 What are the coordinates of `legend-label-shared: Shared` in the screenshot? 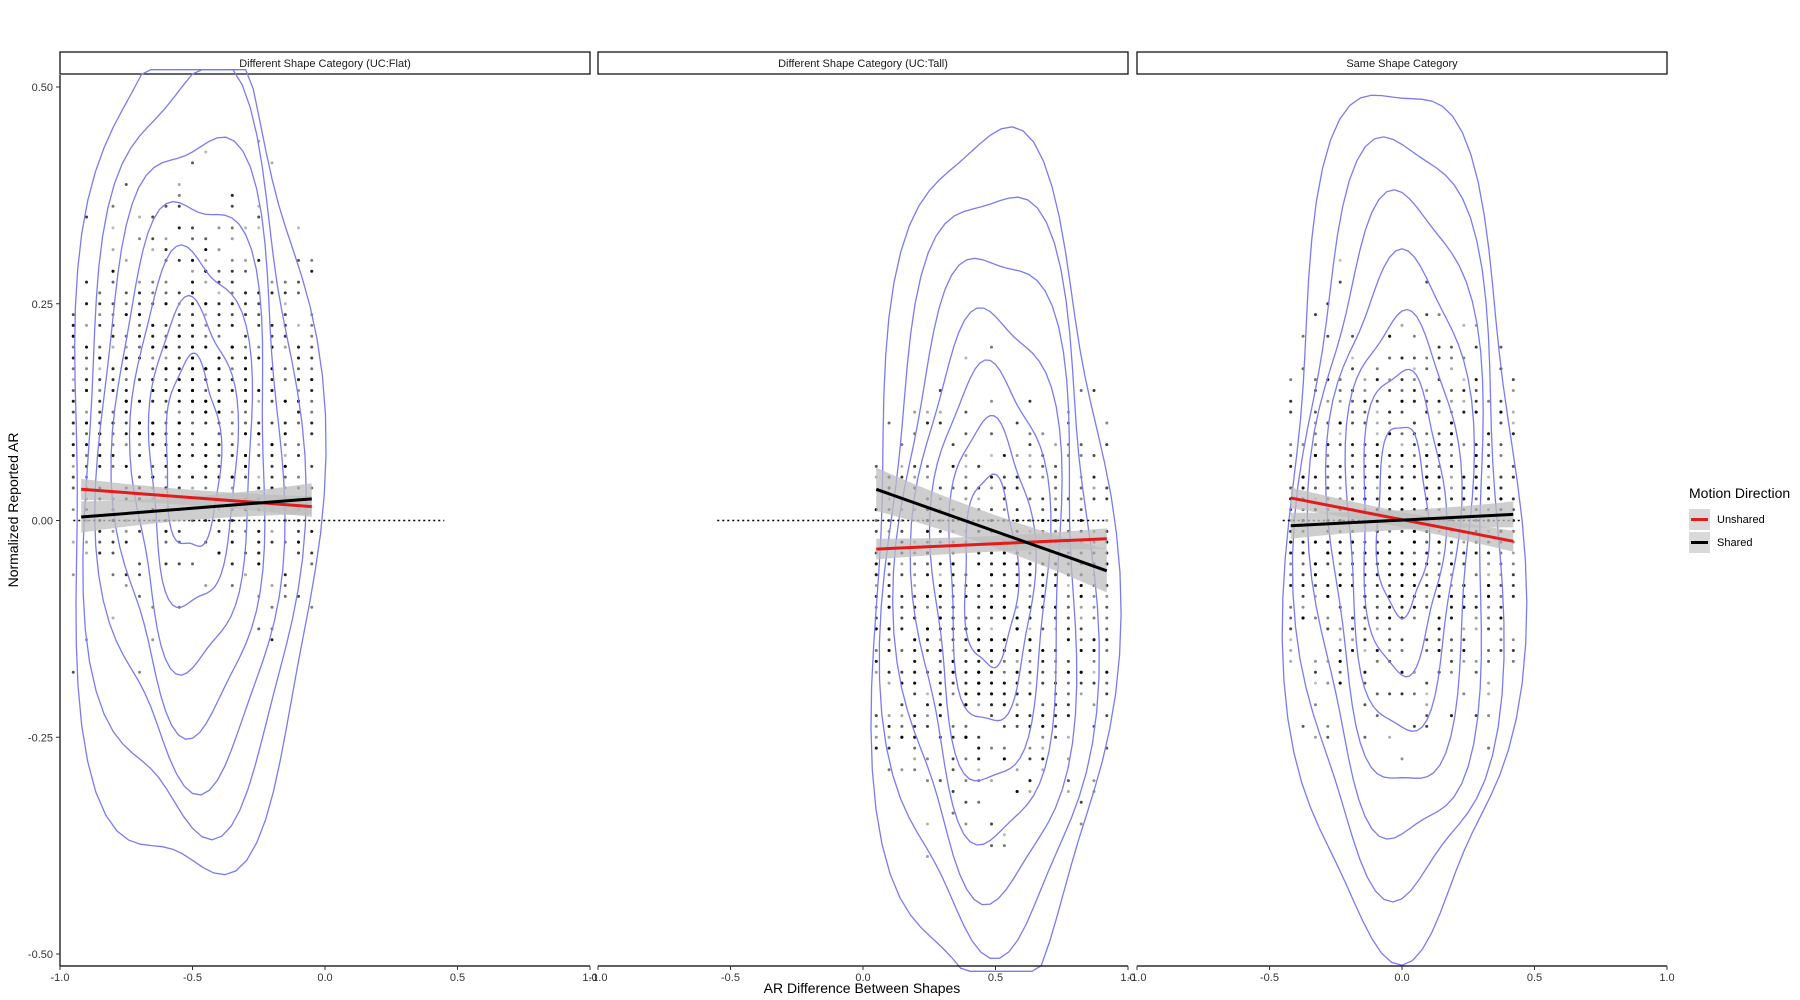 It's located at (1734, 543).